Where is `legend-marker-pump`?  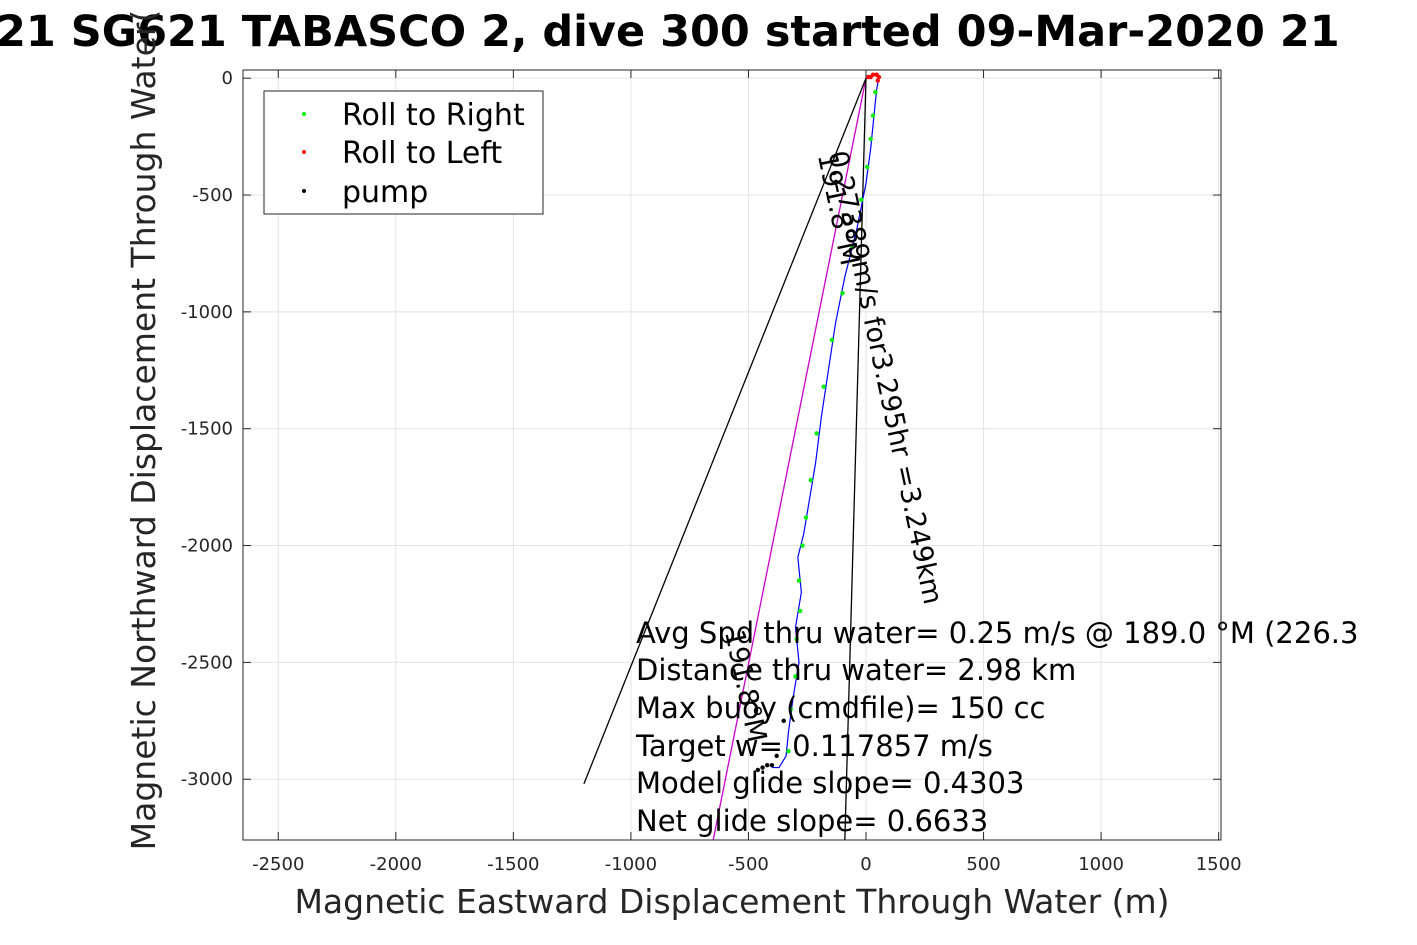
legend-marker-pump is located at coordinates (304, 191).